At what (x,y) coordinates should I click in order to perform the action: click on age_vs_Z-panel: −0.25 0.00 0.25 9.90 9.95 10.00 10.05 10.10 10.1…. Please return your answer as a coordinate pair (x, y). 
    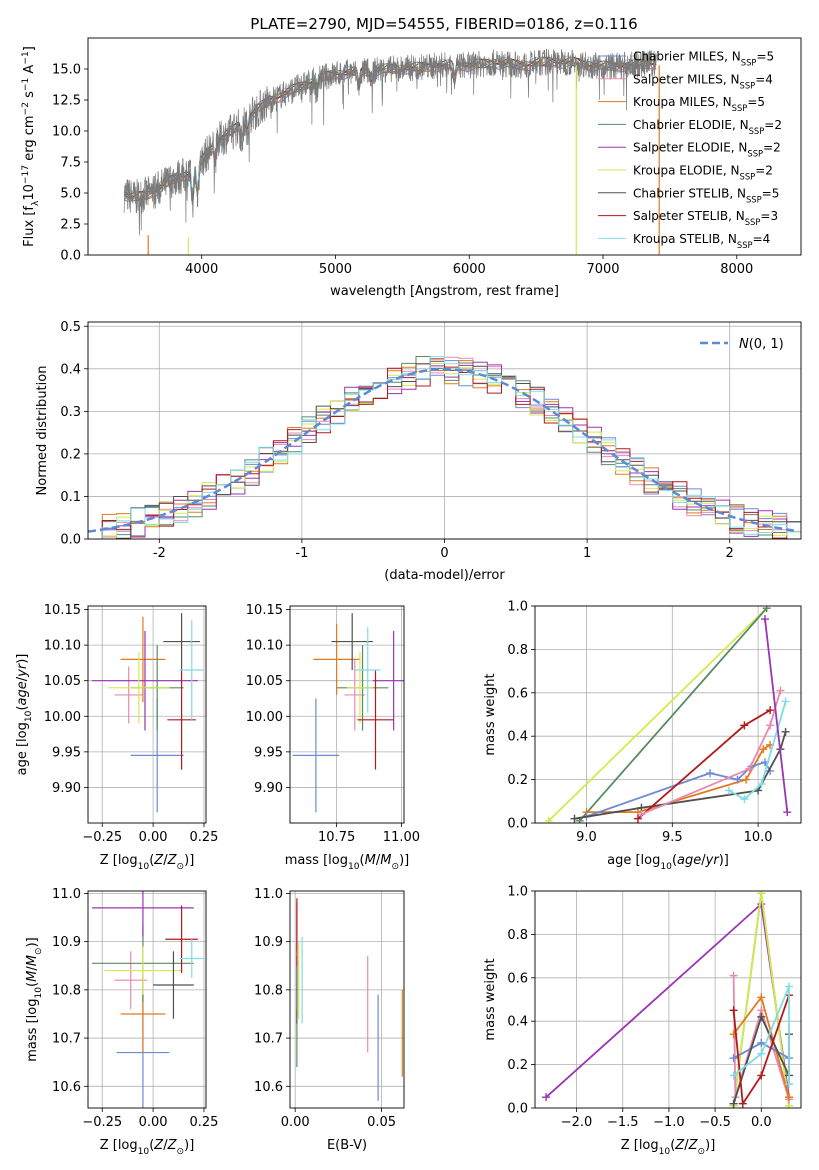
    Looking at the image, I should click on (116, 737).